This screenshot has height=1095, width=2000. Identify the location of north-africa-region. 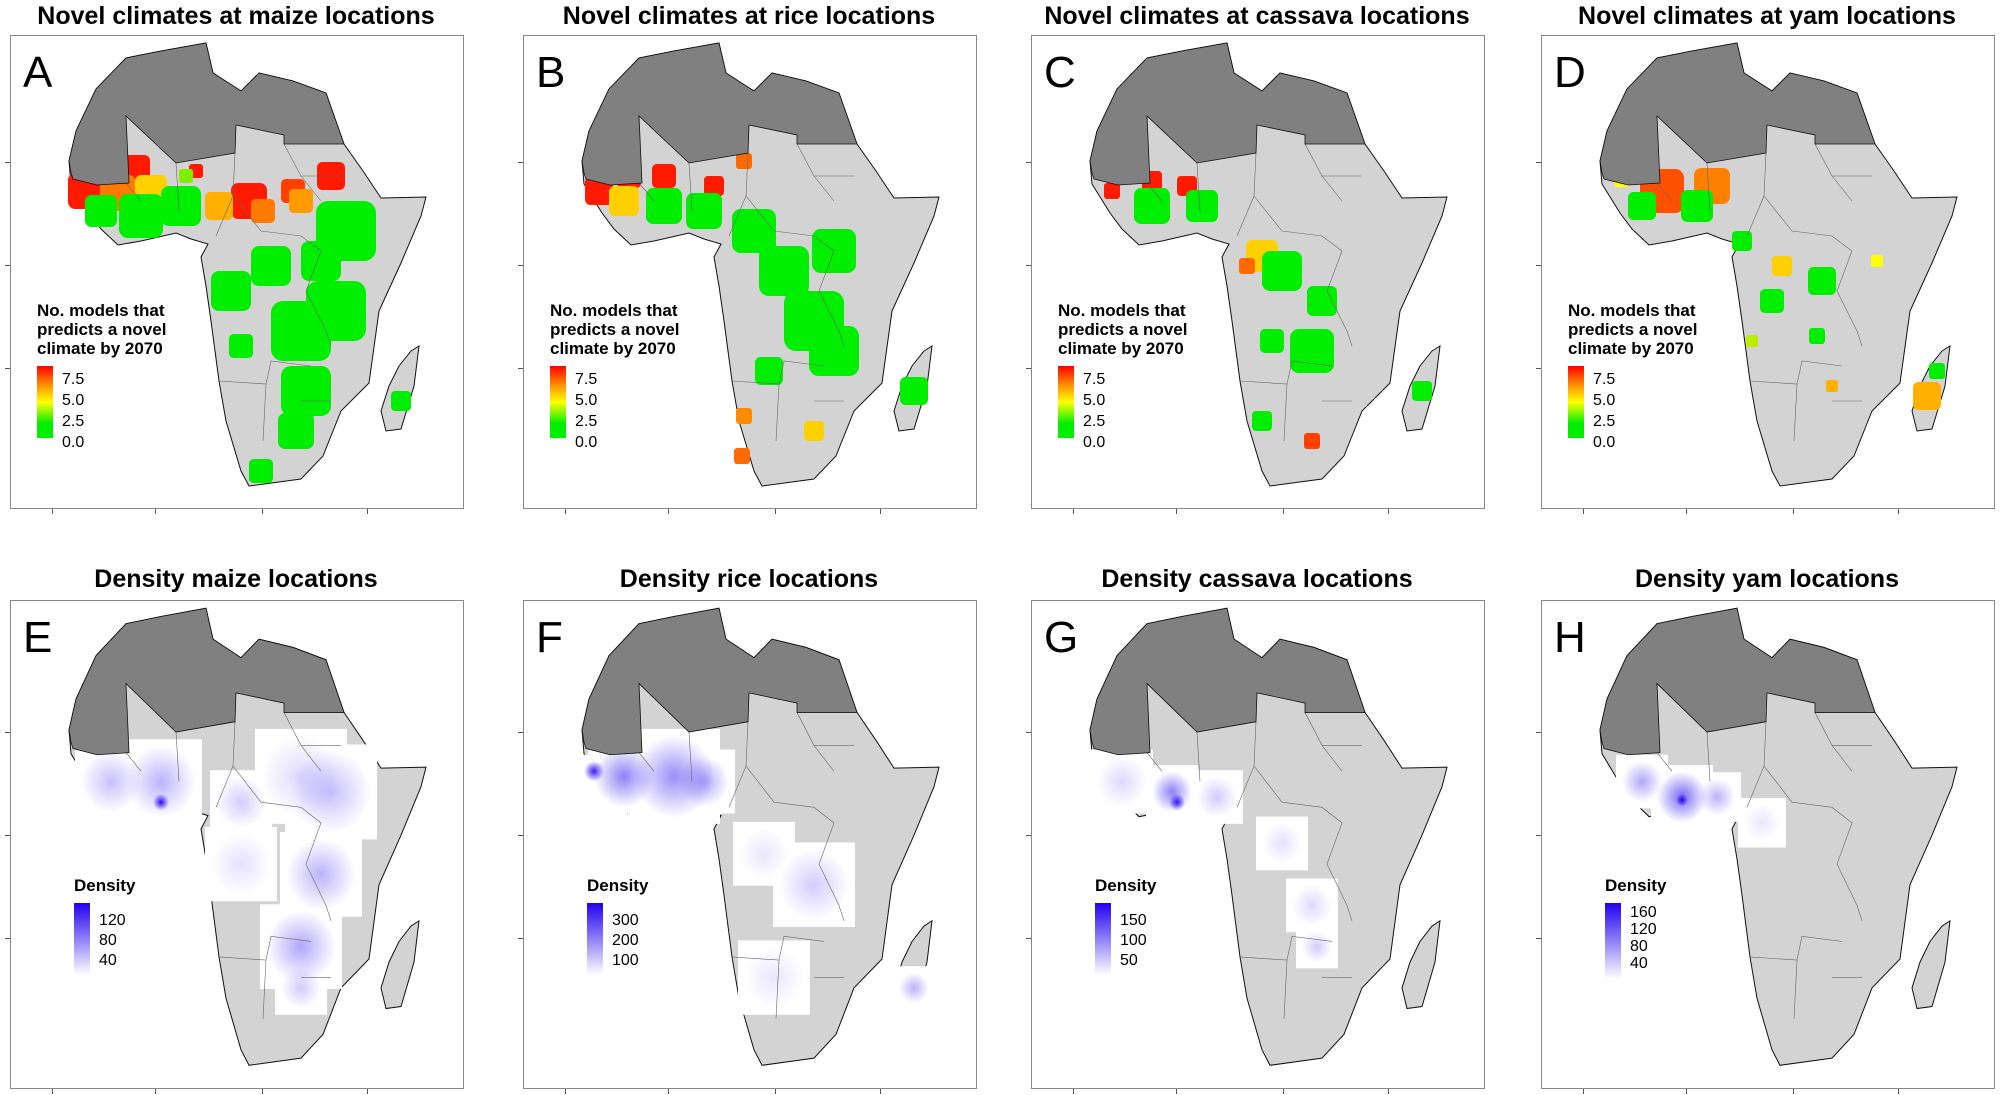
(719, 681).